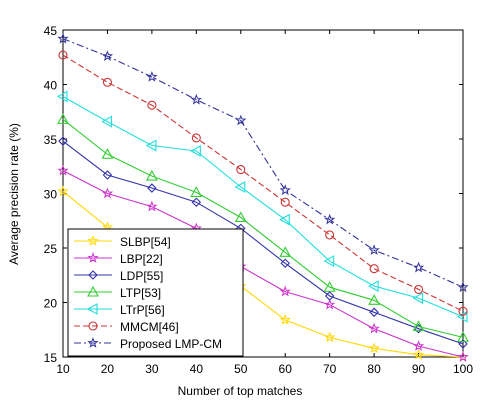  What do you see at coordinates (171, 344) in the screenshot?
I see `legend-label: Proposed LMP-CM` at bounding box center [171, 344].